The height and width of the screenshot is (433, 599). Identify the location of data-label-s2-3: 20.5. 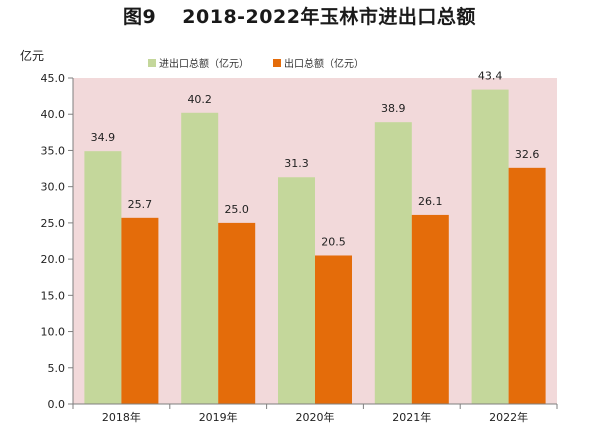
(333, 241).